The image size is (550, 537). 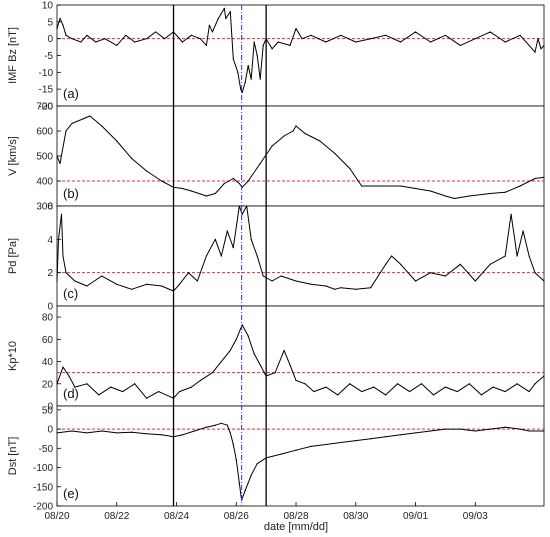 What do you see at coordinates (236, 516) in the screenshot?
I see `x-tick-label: 08/26` at bounding box center [236, 516].